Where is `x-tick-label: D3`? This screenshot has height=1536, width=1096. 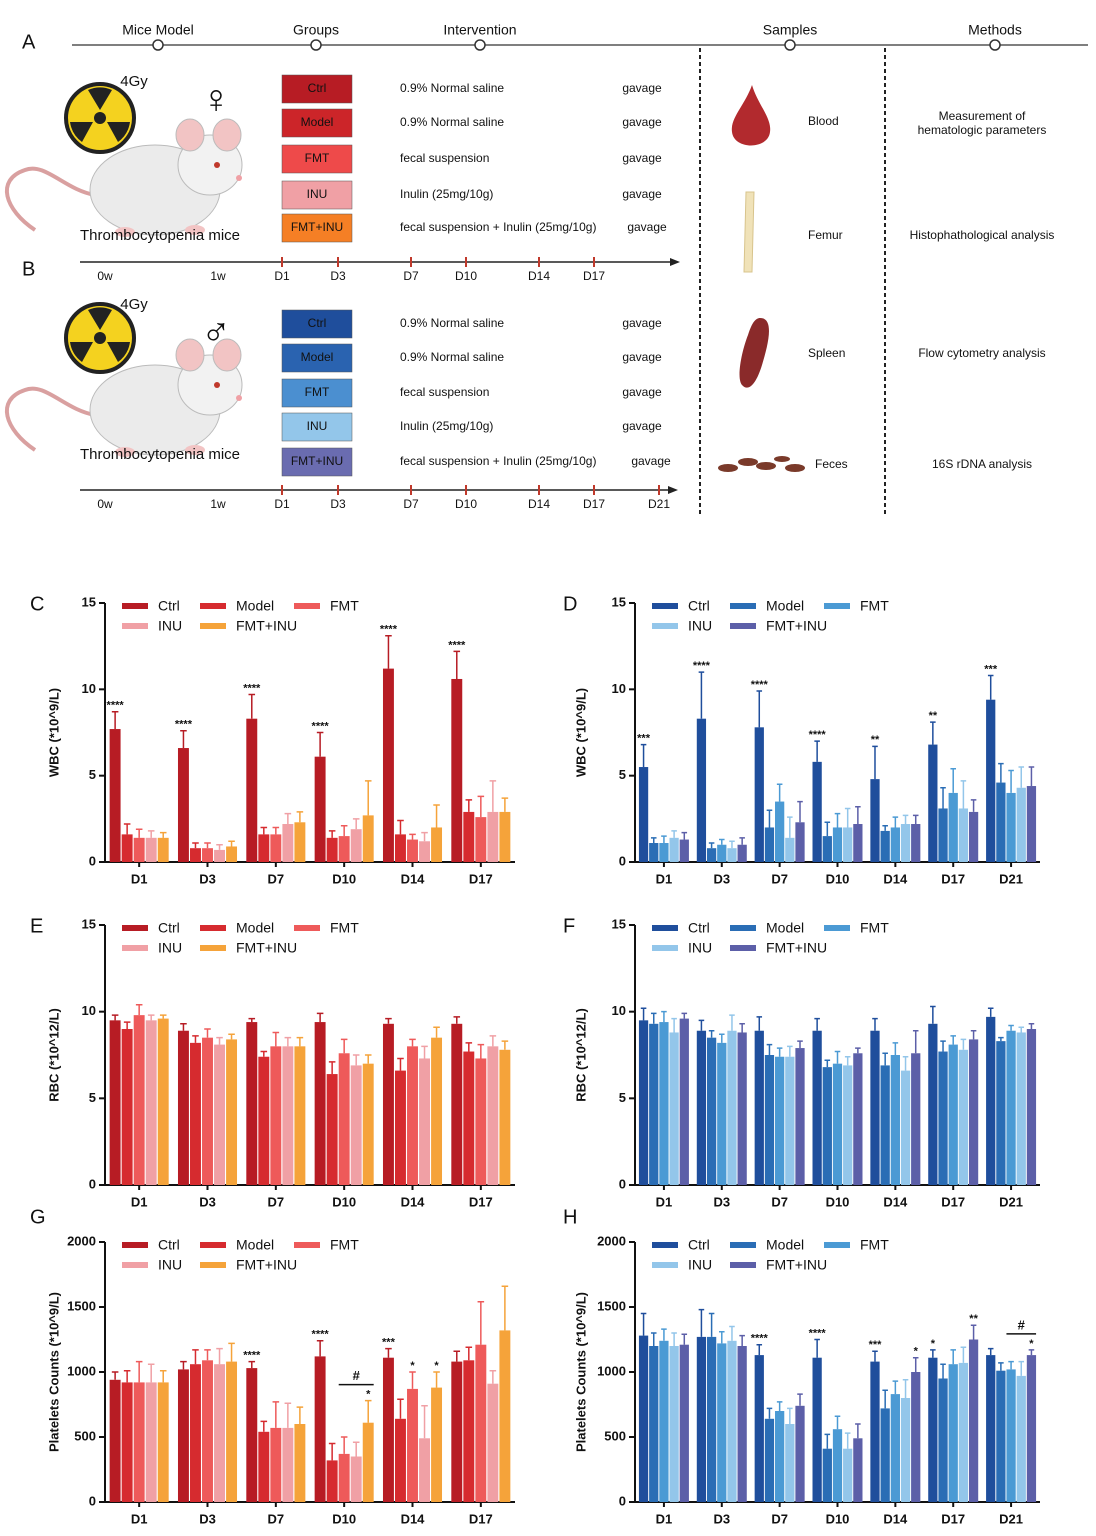 x-tick-label: D3 is located at coordinates (721, 878).